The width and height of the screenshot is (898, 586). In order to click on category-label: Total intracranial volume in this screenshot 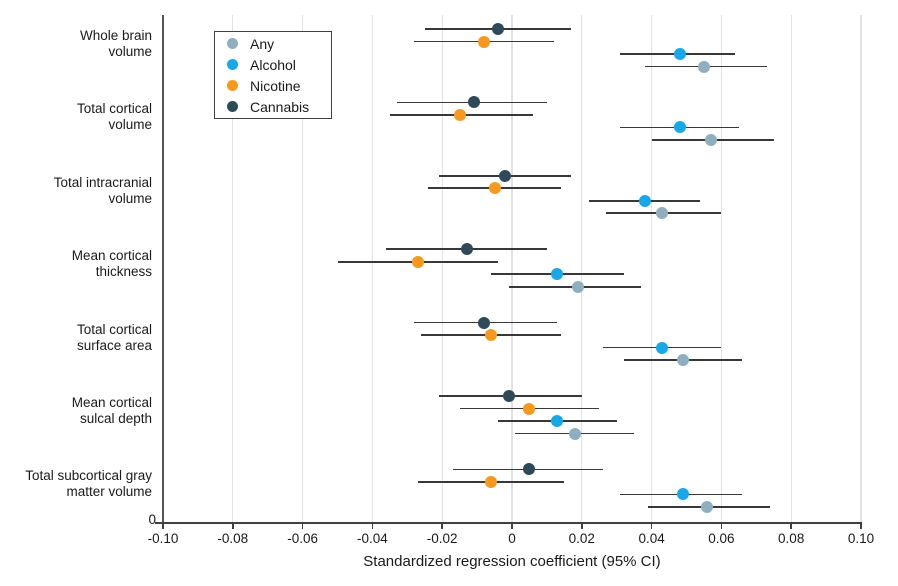, I will do `click(76, 191)`.